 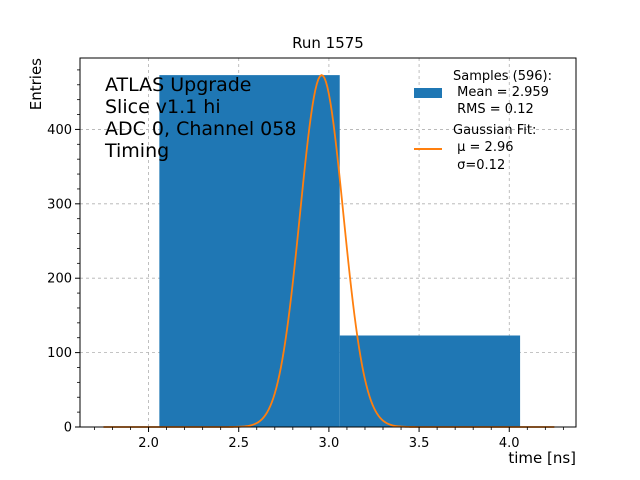 I want to click on legend-fit-line: Gaussian Fit:, so click(x=494, y=130).